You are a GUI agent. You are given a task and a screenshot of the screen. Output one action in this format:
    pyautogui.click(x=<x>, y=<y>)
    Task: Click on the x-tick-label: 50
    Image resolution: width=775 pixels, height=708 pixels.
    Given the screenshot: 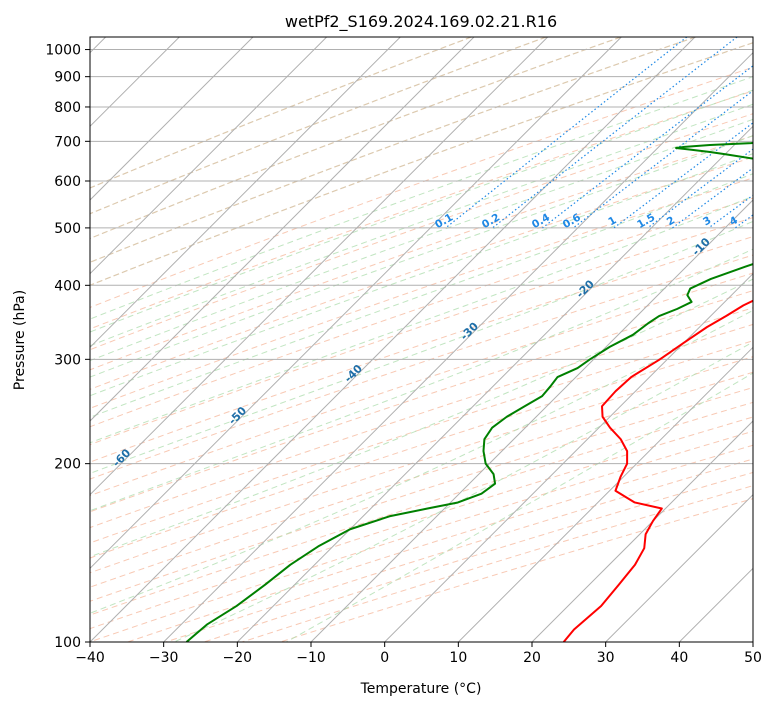 What is the action you would take?
    pyautogui.click(x=753, y=658)
    